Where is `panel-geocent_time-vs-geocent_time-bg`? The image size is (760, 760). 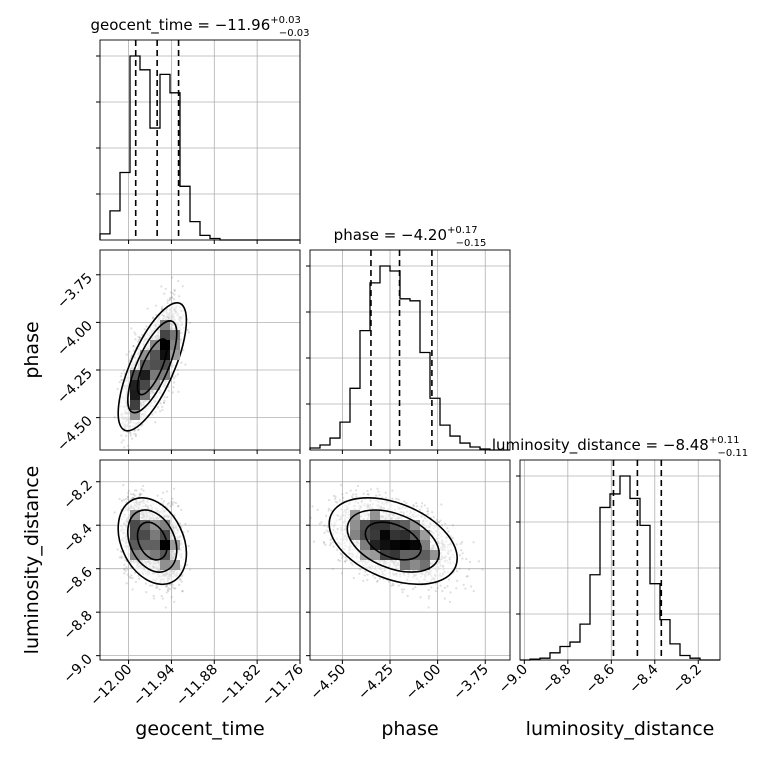
panel-geocent_time-vs-geocent_time-bg is located at coordinates (200, 140).